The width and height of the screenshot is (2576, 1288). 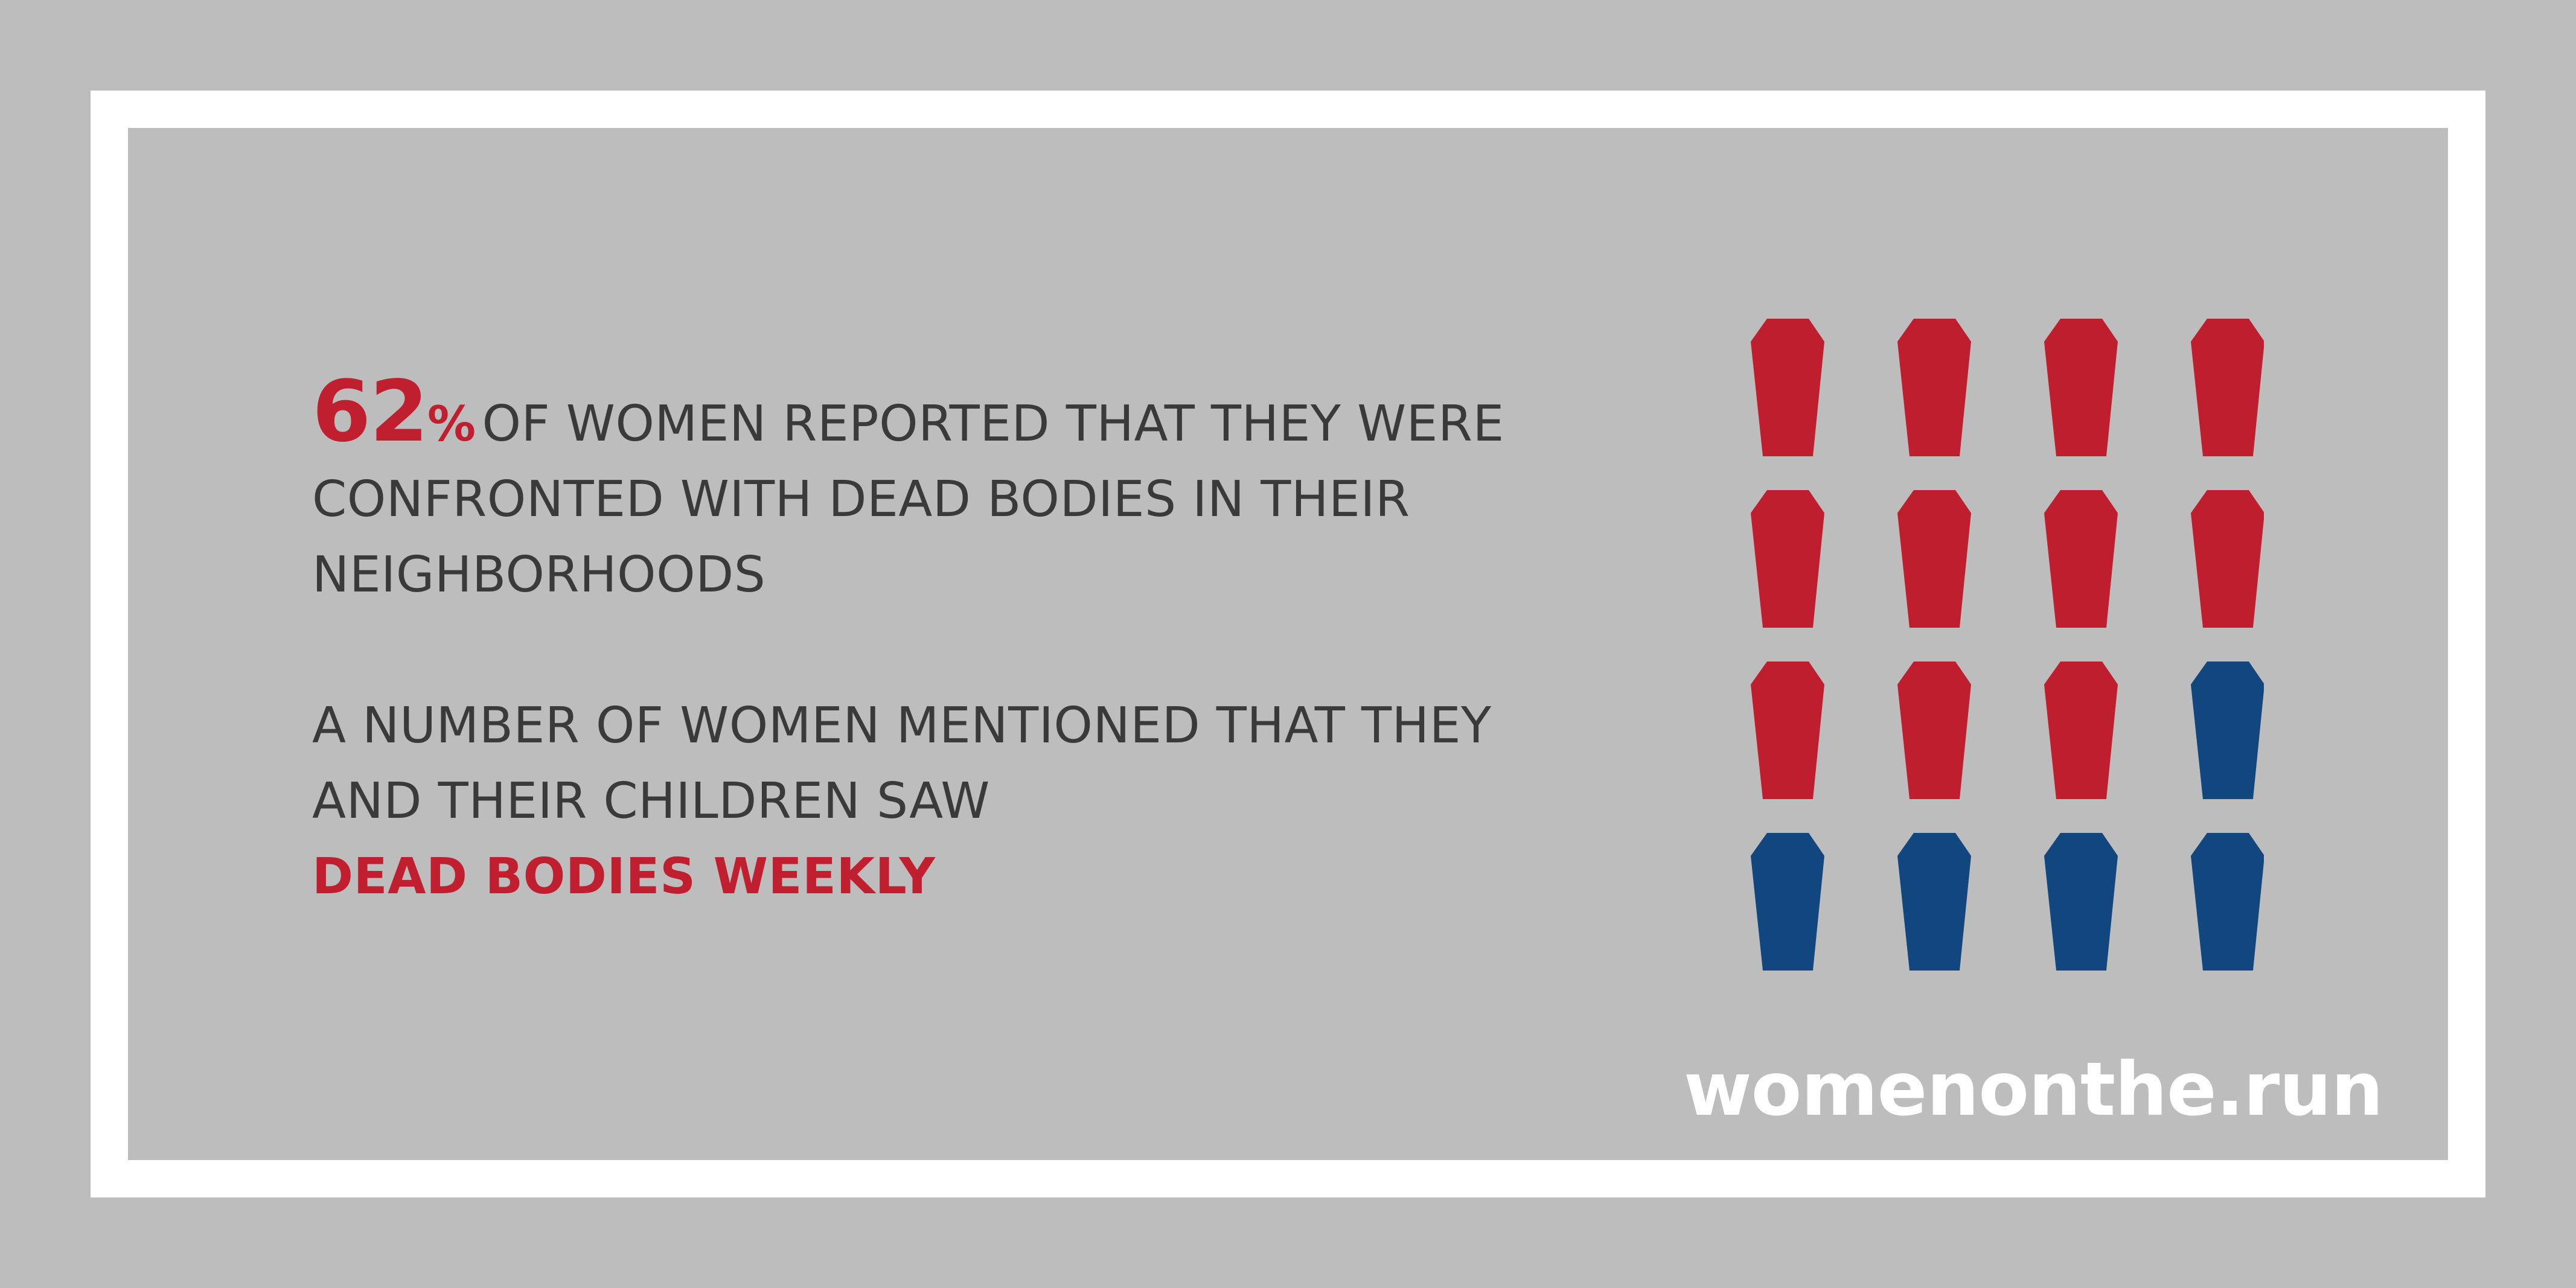 I want to click on statement-2-line-2: AND THEIR CHILDREN SAW, so click(x=651, y=801).